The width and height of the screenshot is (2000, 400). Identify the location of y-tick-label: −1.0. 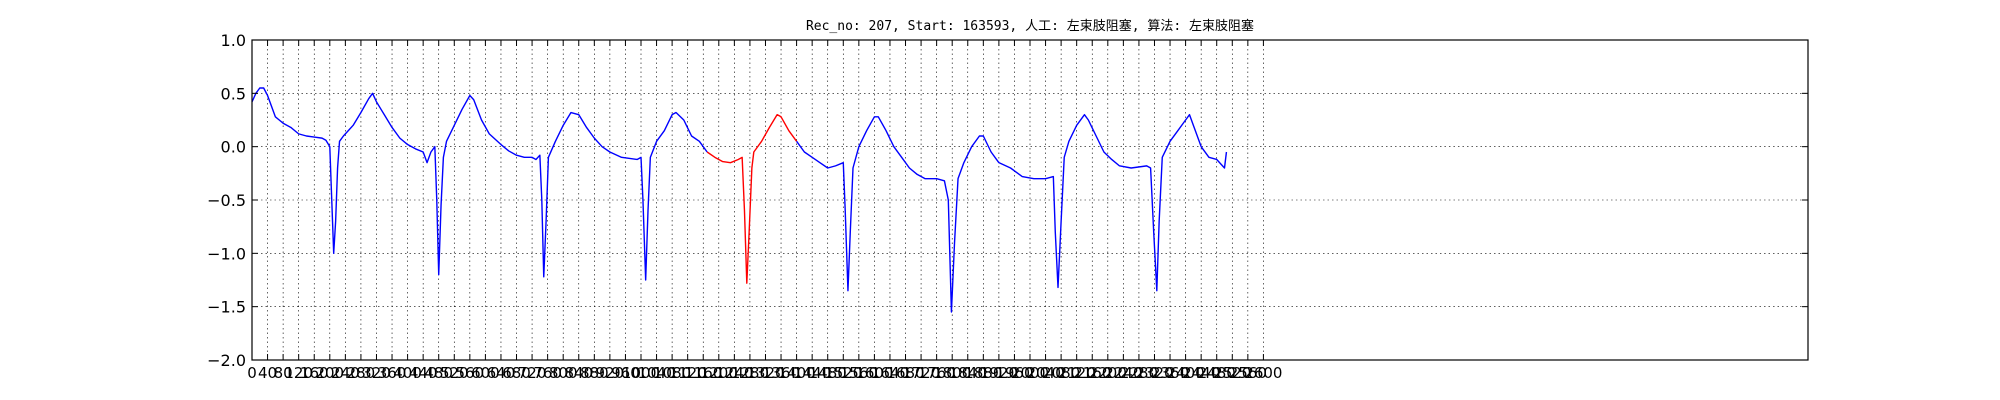
(226, 253).